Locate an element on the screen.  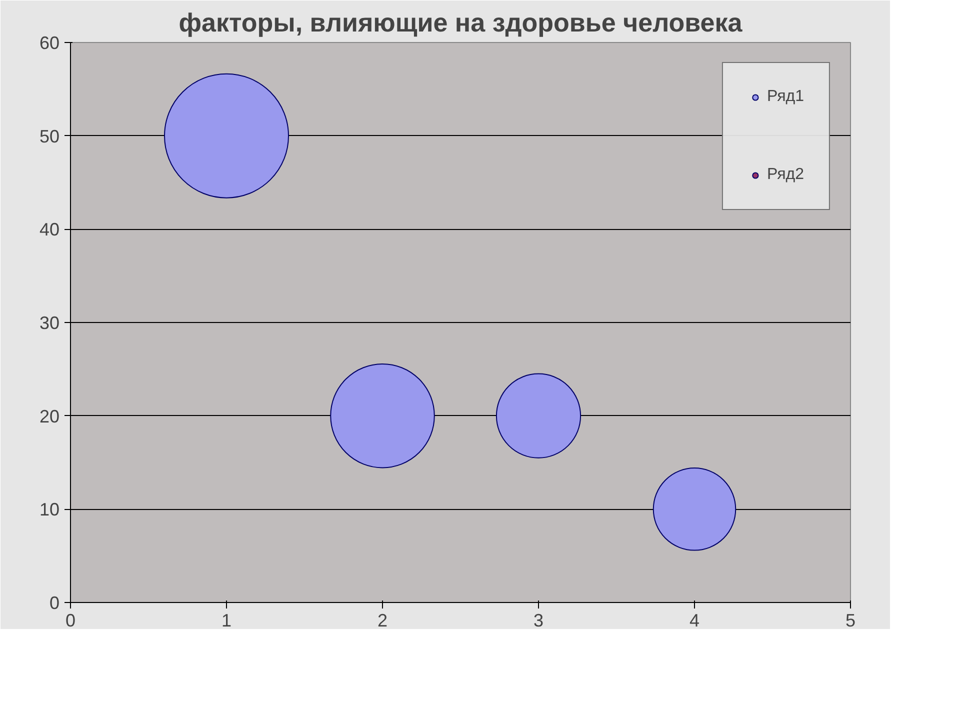
y-tick-label: 50 is located at coordinates (49, 136).